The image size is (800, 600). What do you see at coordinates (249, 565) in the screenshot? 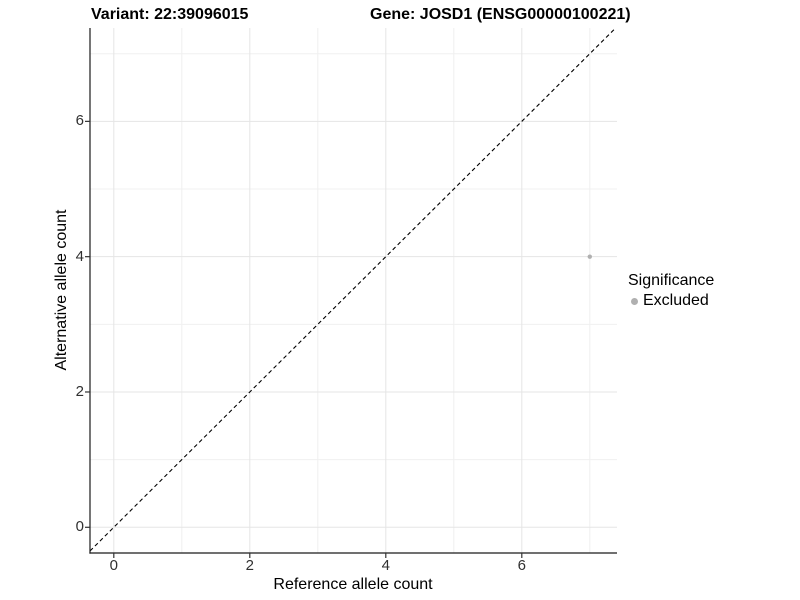
I see `x-tick-label: 2` at bounding box center [249, 565].